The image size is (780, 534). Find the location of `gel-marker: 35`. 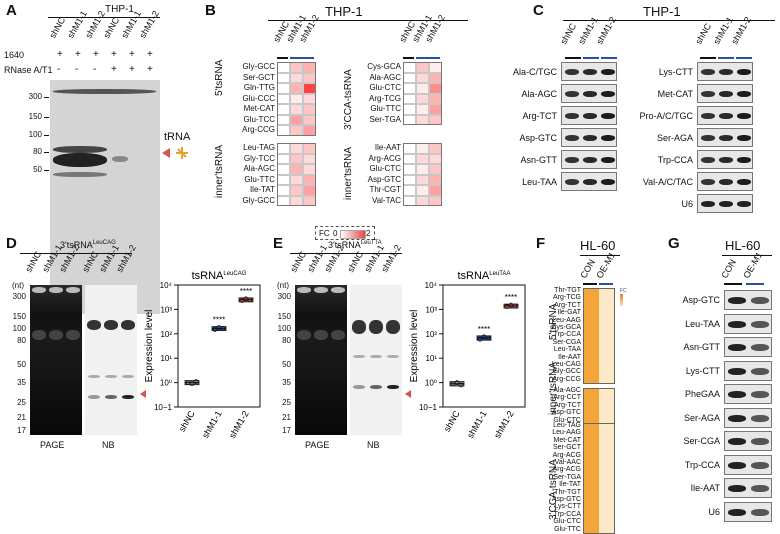

gel-marker: 35 is located at coordinates (286, 382).